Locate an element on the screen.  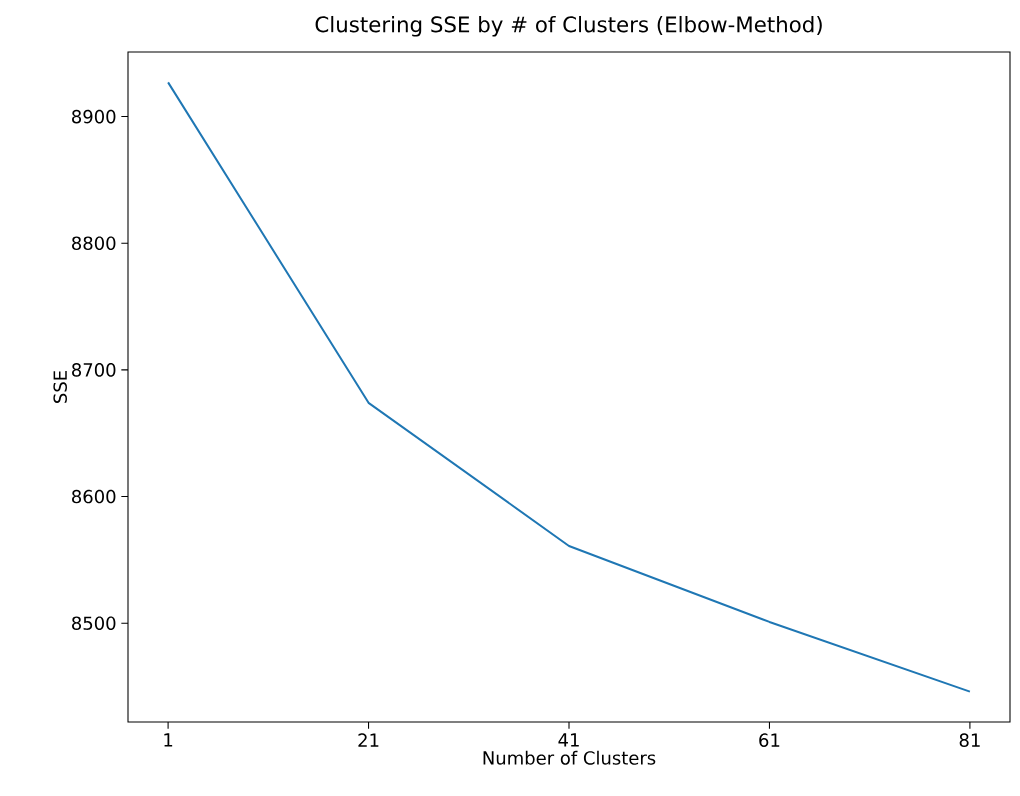
chart-title: Clustering SSE by # of Clusters (Elbow-Method) is located at coordinates (568, 26).